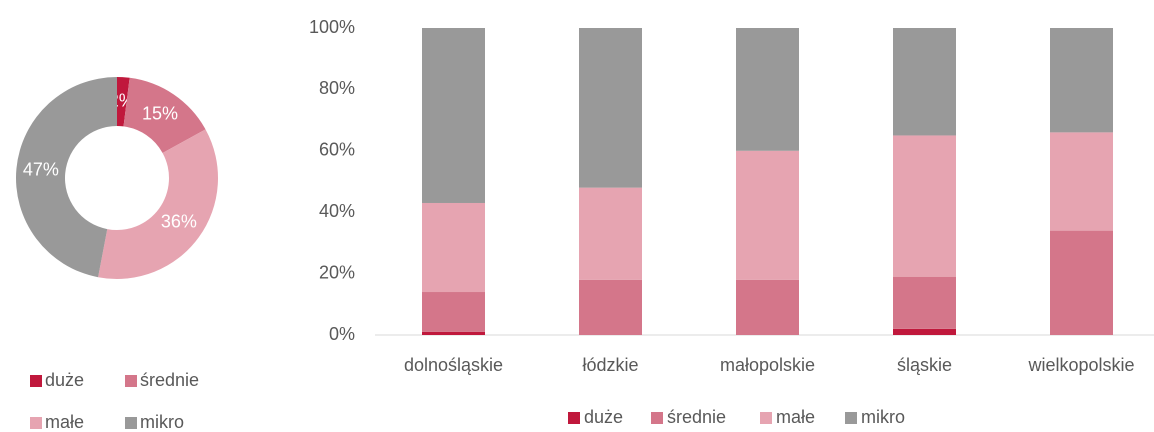 The width and height of the screenshot is (1154, 432). What do you see at coordinates (342, 334) in the screenshot?
I see `y-tick-label: 0%` at bounding box center [342, 334].